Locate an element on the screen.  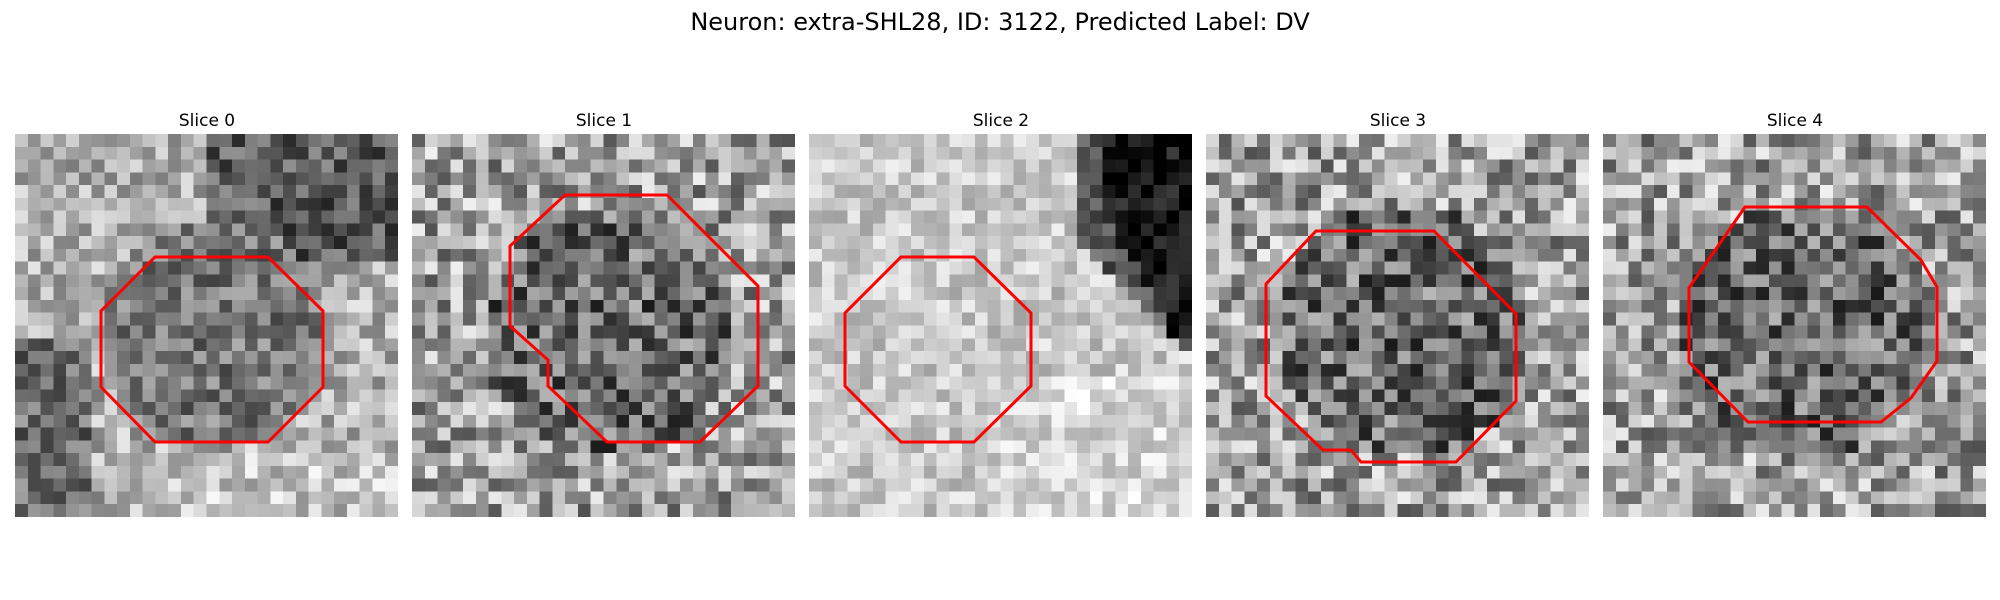
slice-panel-1: Slice 1 is located at coordinates (604, 313).